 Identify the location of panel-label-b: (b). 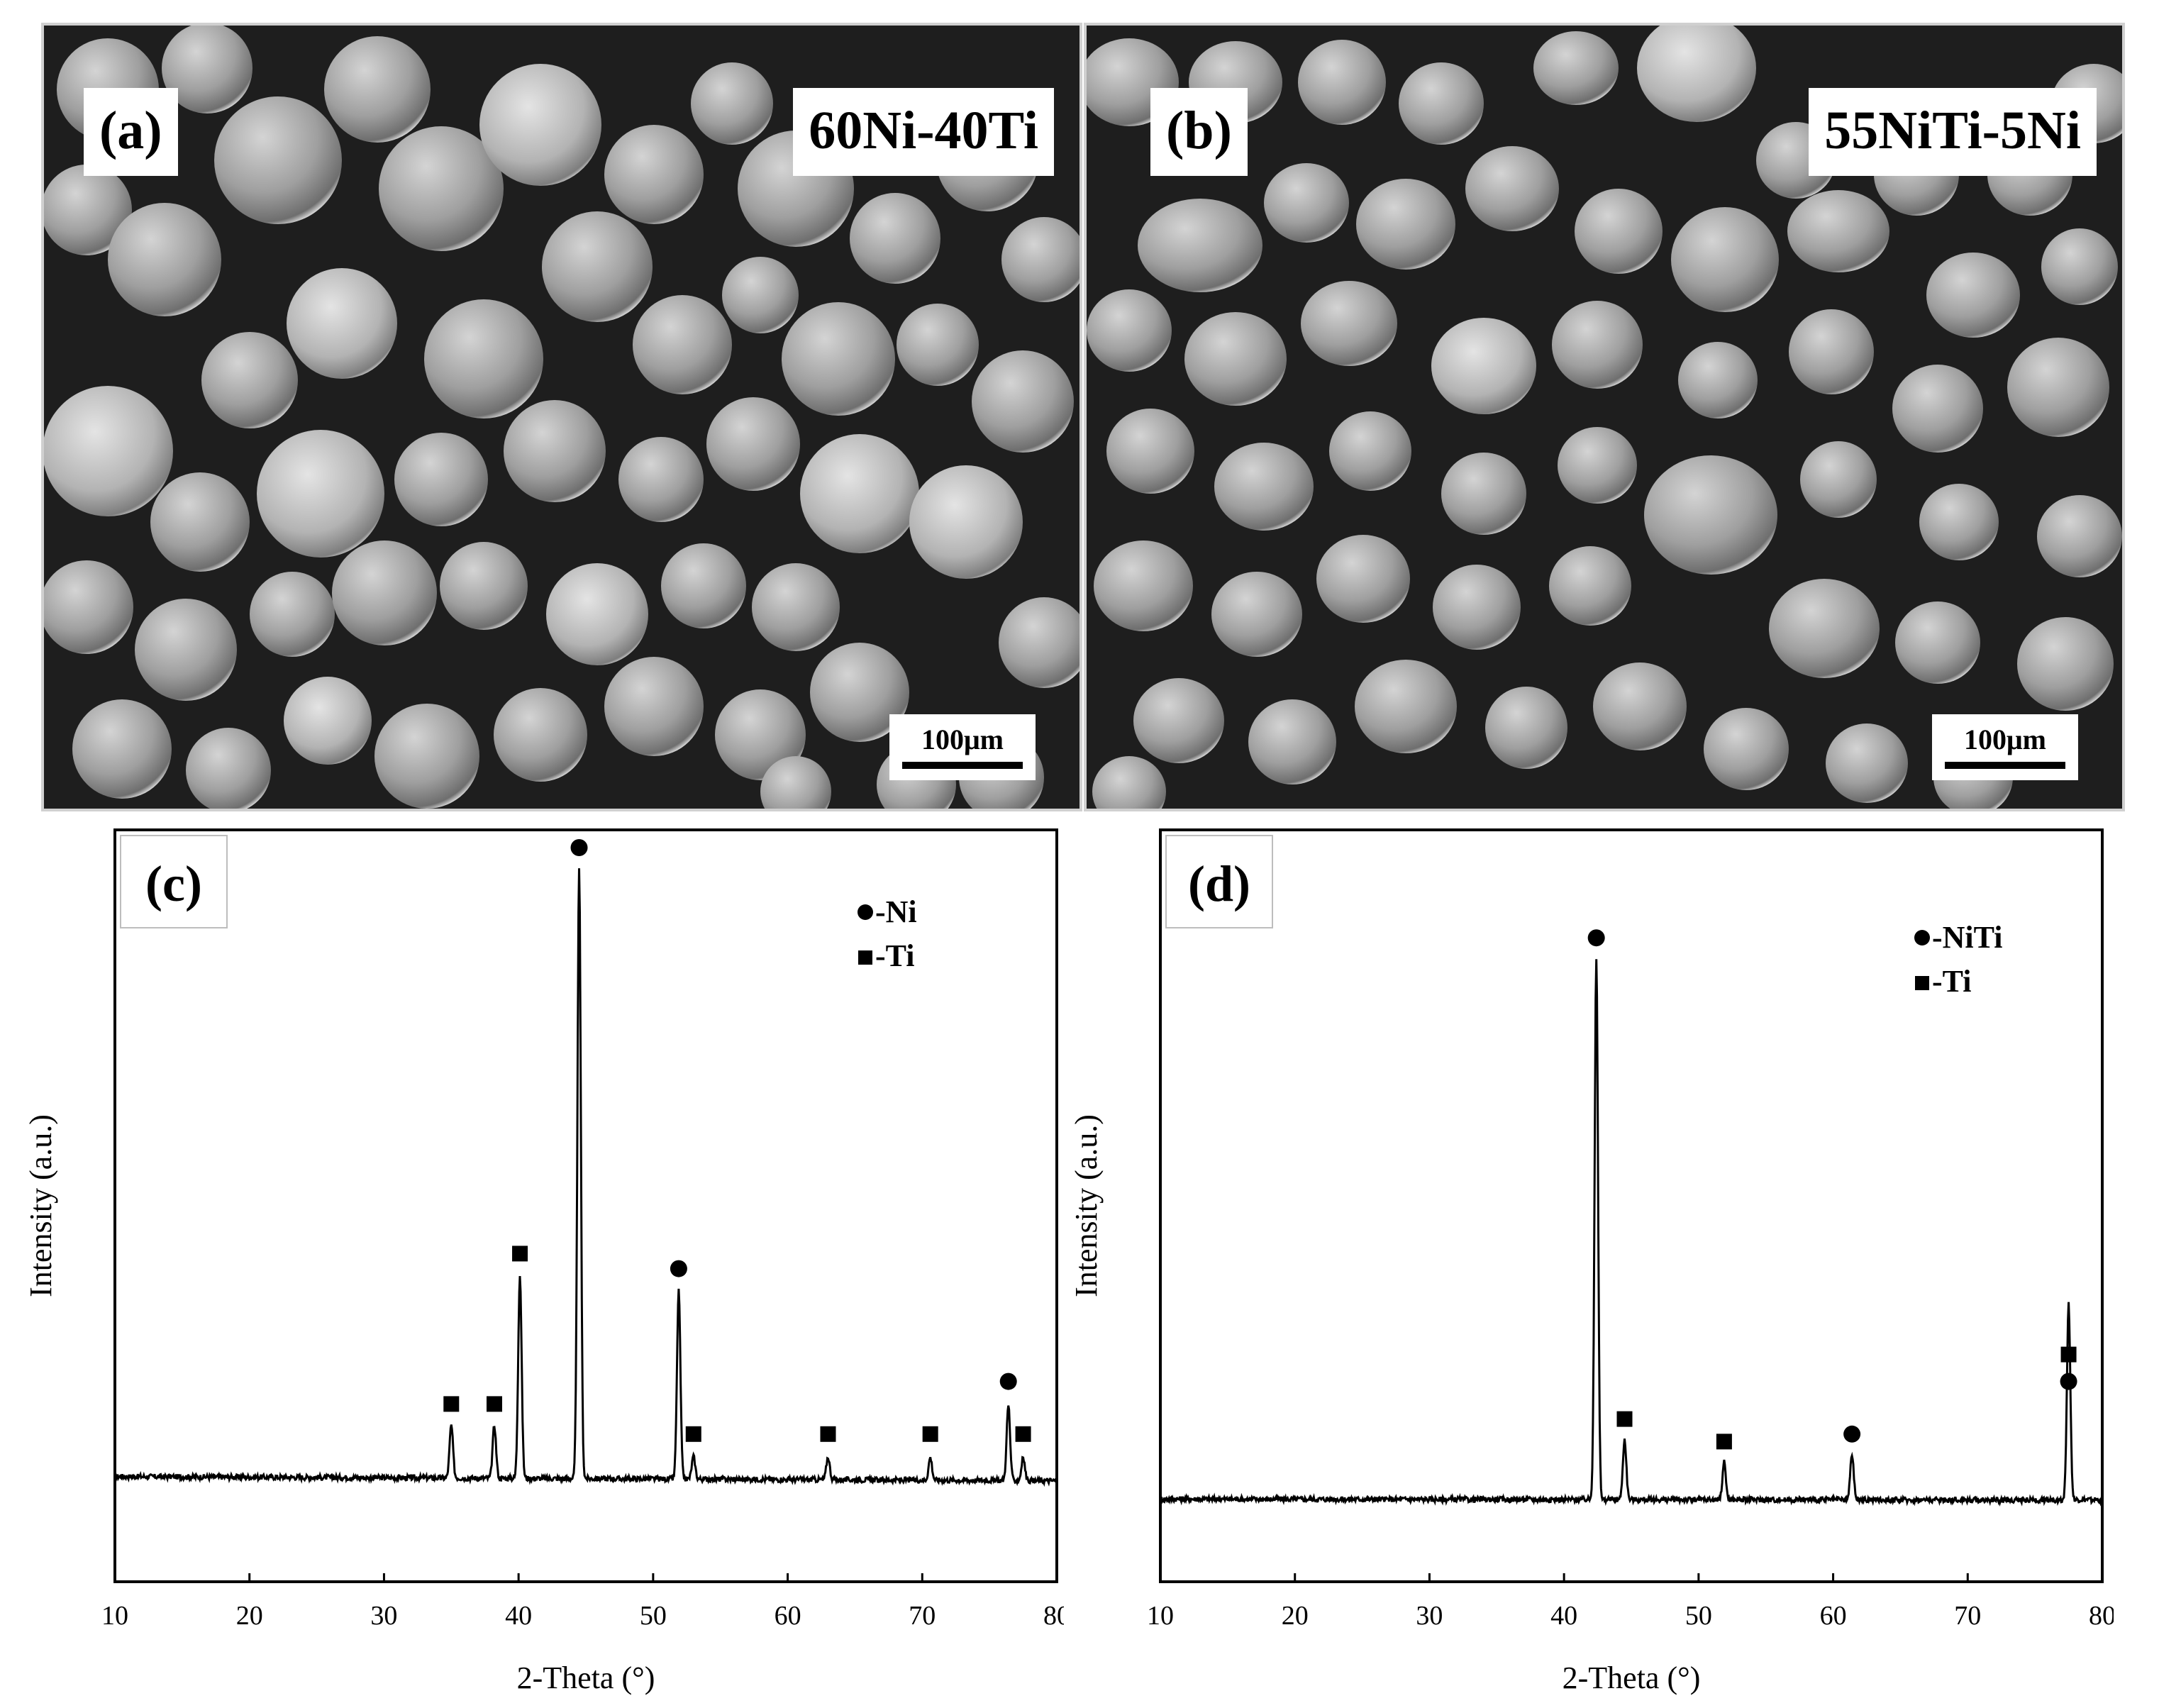
(1199, 132).